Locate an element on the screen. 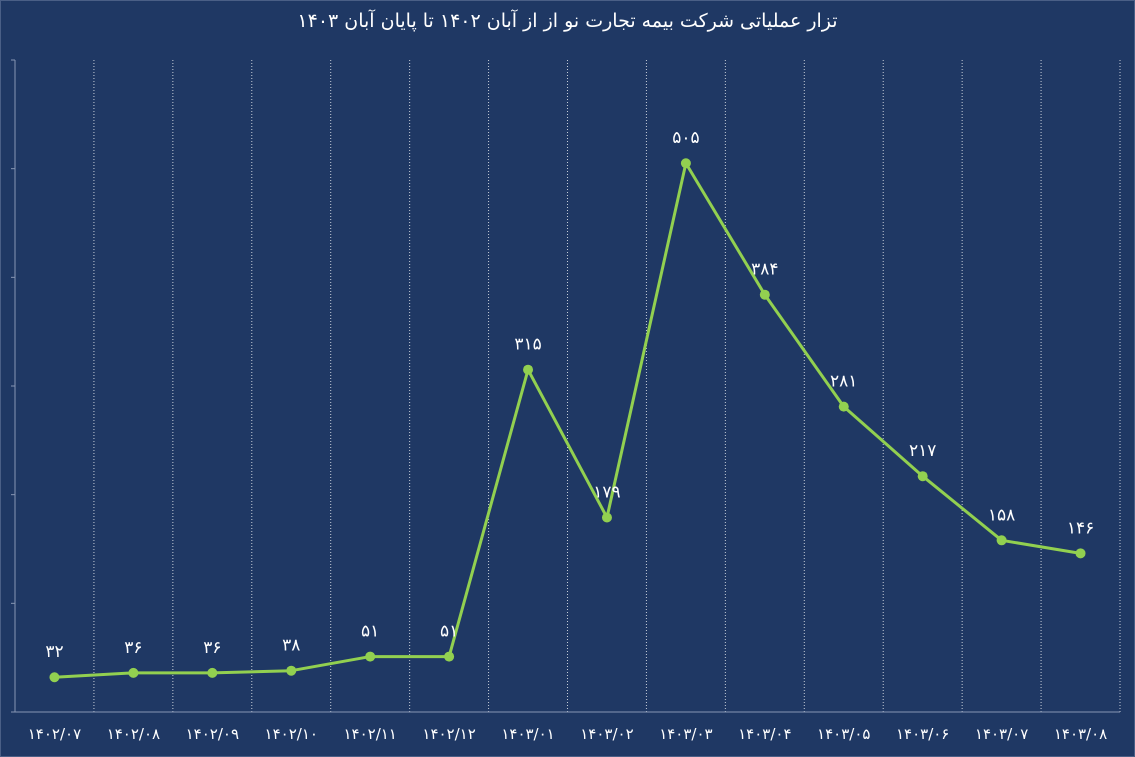 This screenshot has height=757, width=1135. data-label: ۳۸ is located at coordinates (291, 646).